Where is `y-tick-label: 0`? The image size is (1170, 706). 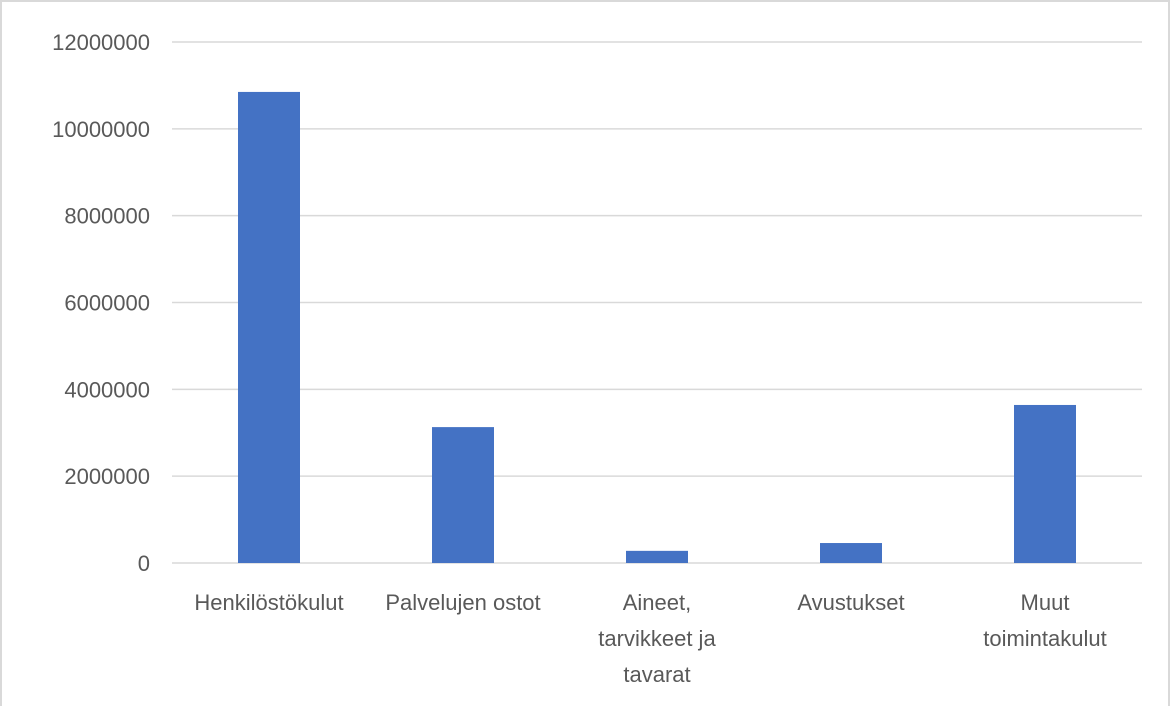 y-tick-label: 0 is located at coordinates (144, 563).